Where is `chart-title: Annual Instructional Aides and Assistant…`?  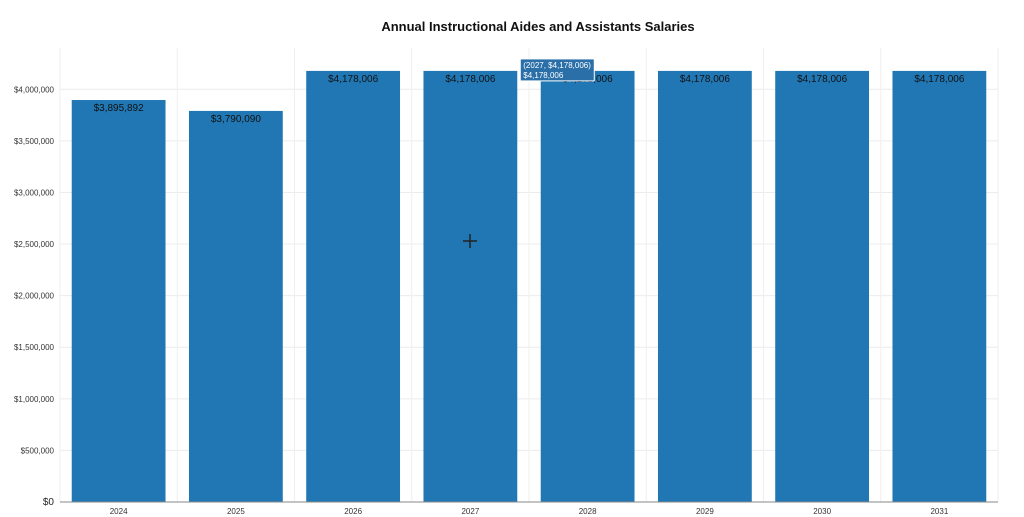 chart-title: Annual Instructional Aides and Assistant… is located at coordinates (537, 26).